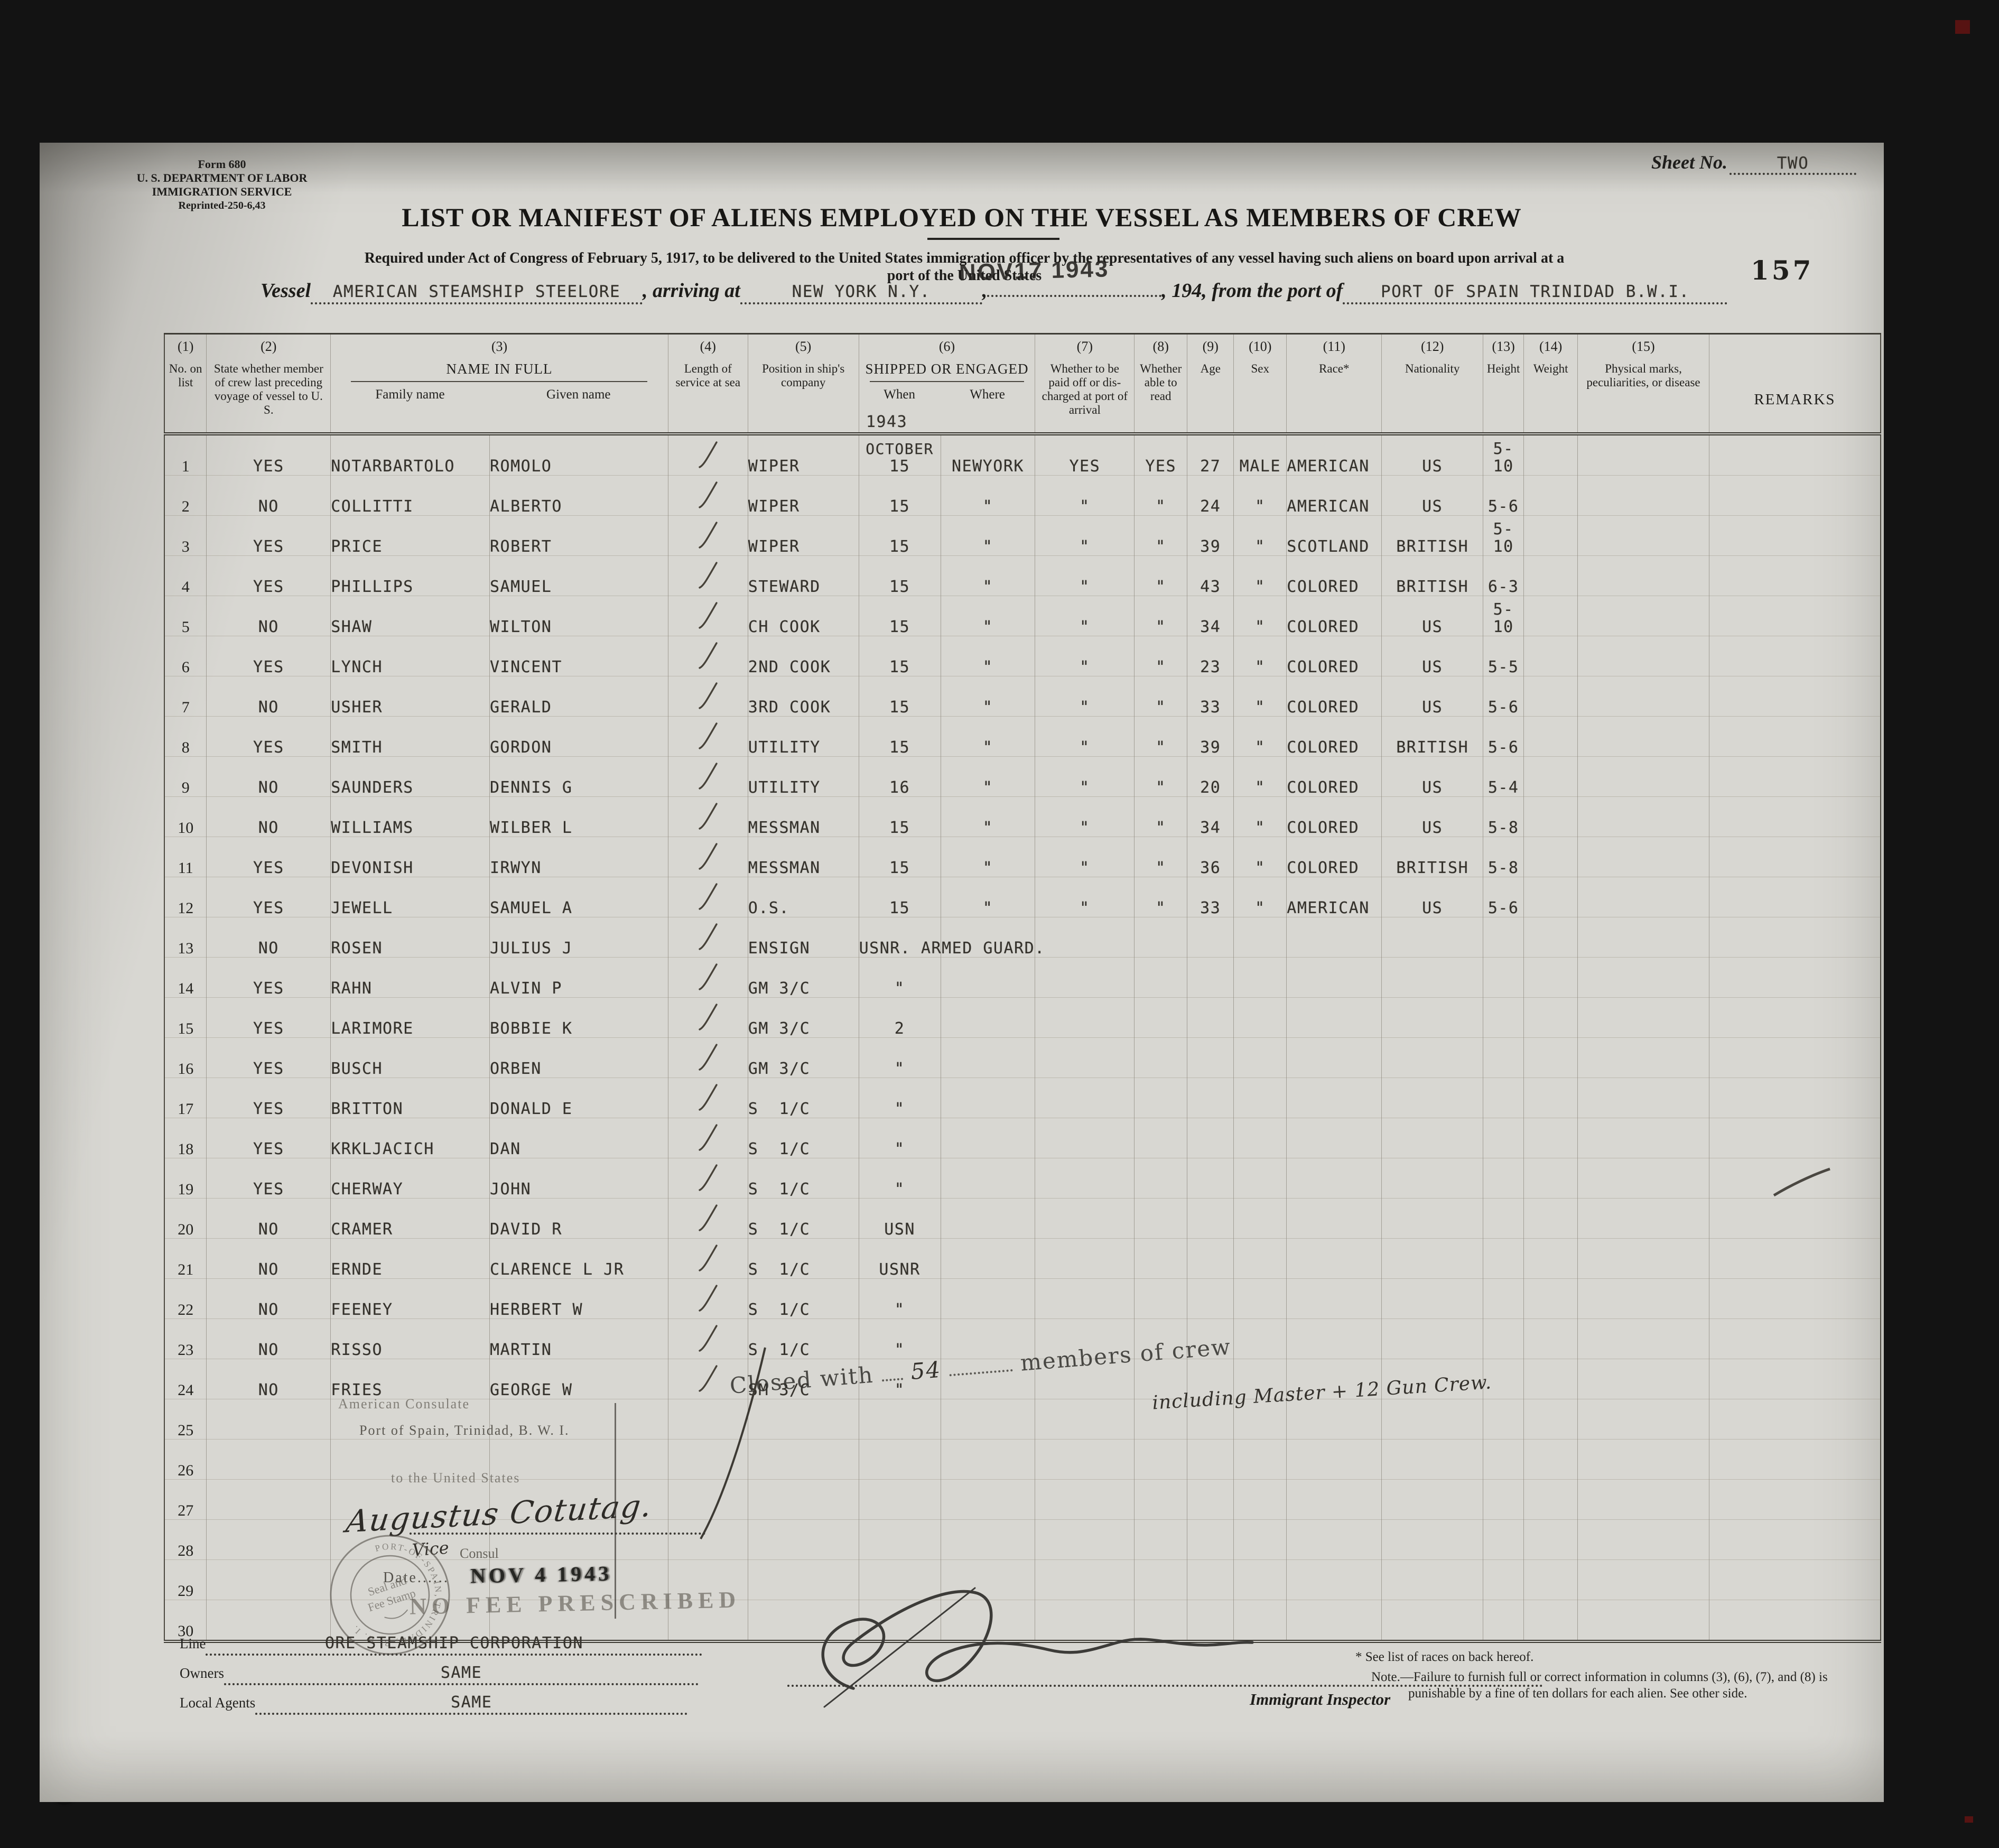 This screenshot has width=1999, height=1848. Describe the element at coordinates (615, 1511) in the screenshot. I see `stamp-box-border` at that location.